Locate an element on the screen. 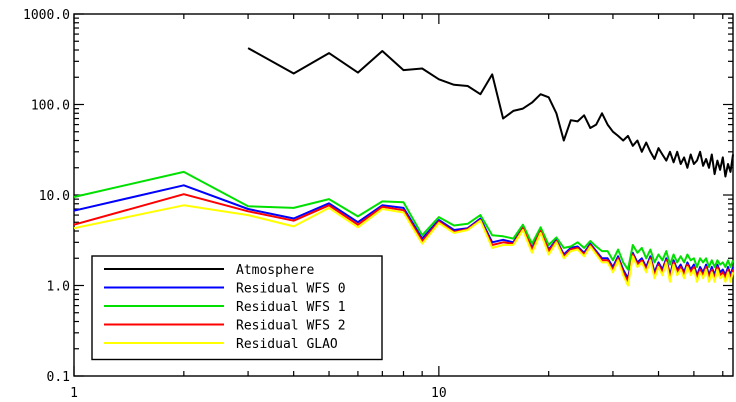 The height and width of the screenshot is (402, 736). legend-label: Residual WFS 1 is located at coordinates (291, 307).